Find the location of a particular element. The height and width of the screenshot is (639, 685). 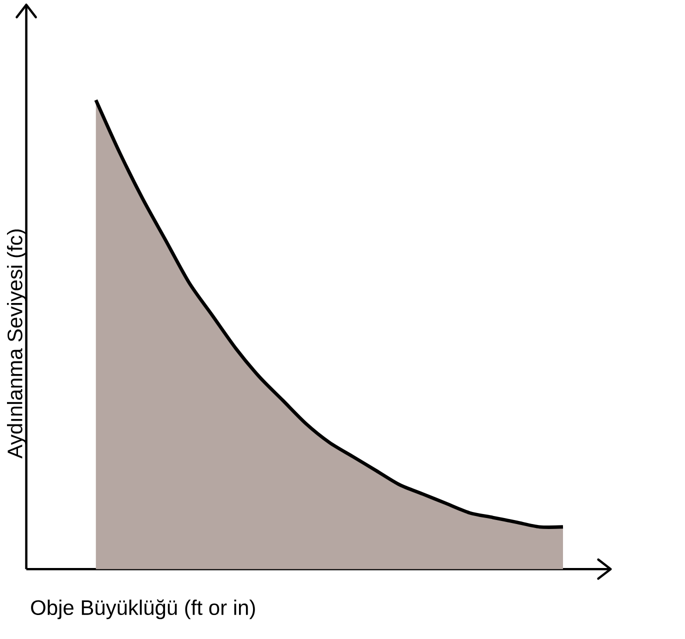

x-axis-title: Obje Büyüklüğü (ft or in) is located at coordinates (143, 610).